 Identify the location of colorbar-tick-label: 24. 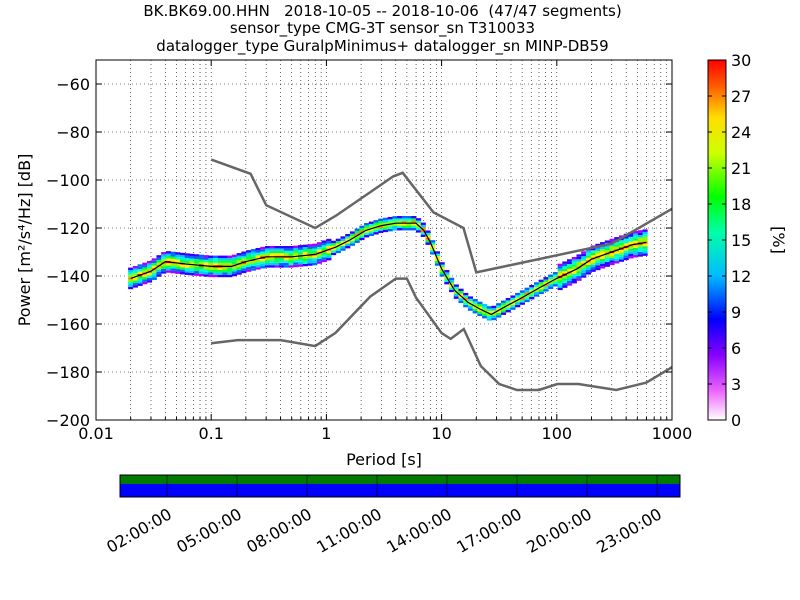
(741, 132).